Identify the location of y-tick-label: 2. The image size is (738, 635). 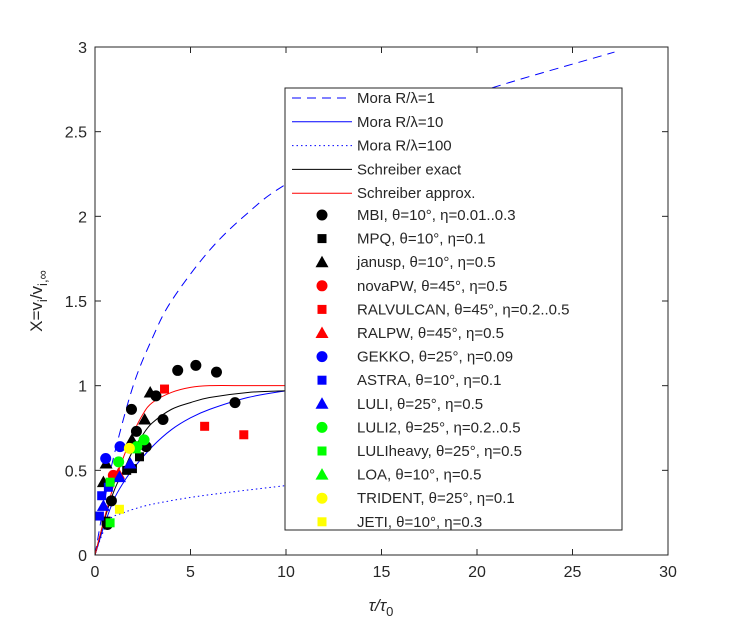
(82, 217).